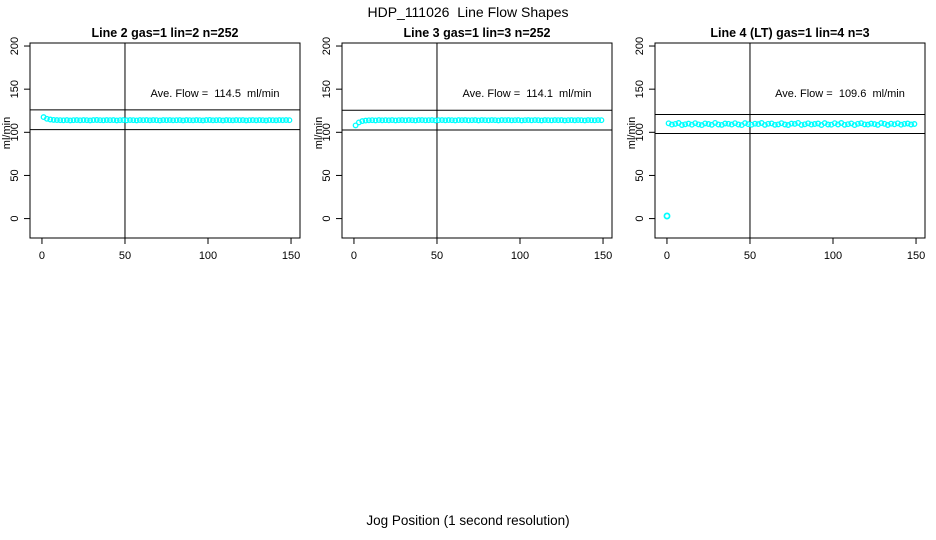  Describe the element at coordinates (15, 219) in the screenshot. I see `y-tick-label: 0` at that location.